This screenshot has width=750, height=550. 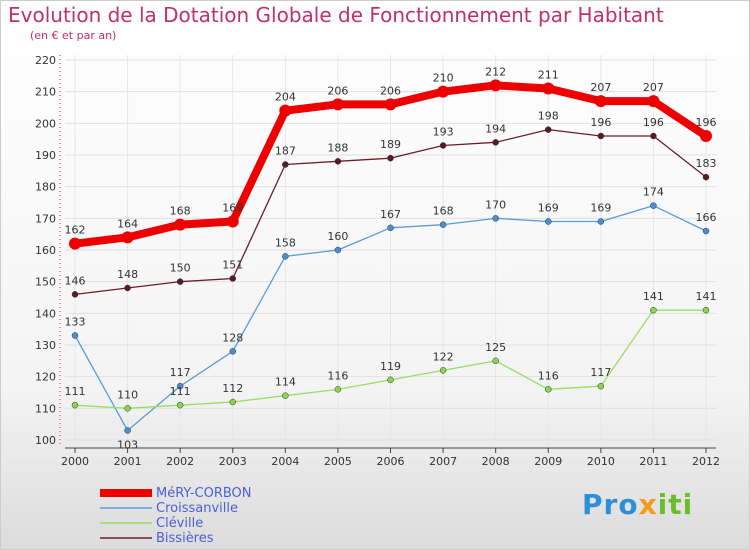 What do you see at coordinates (337, 236) in the screenshot?
I see `data-label: 160` at bounding box center [337, 236].